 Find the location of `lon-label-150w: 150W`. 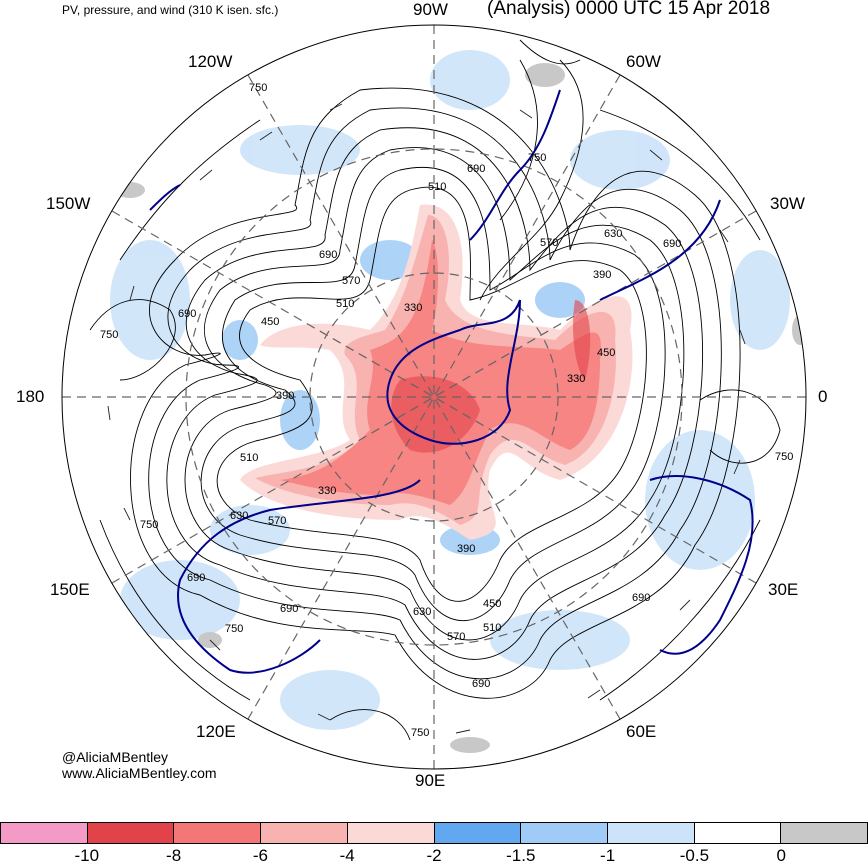

lon-label-150w: 150W is located at coordinates (68, 203).